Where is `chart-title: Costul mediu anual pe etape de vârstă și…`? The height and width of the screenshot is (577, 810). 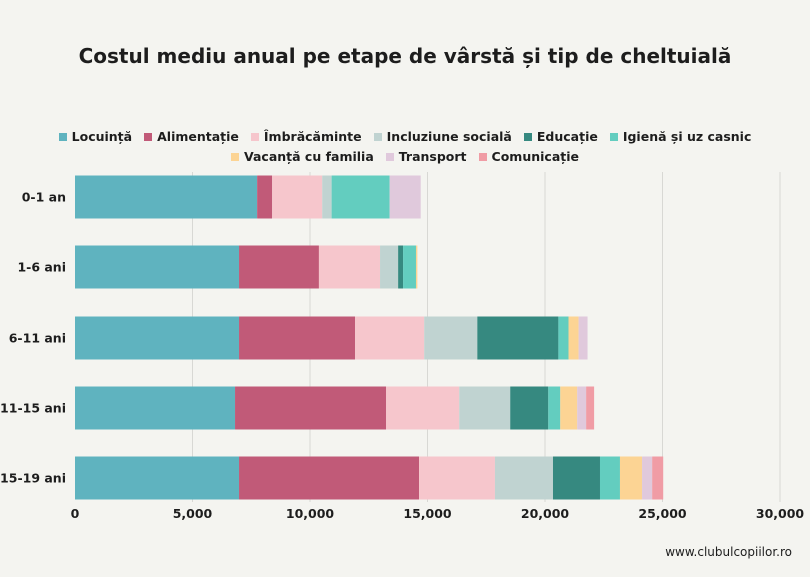 chart-title: Costul mediu anual pe etape de vârstă și… is located at coordinates (405, 56).